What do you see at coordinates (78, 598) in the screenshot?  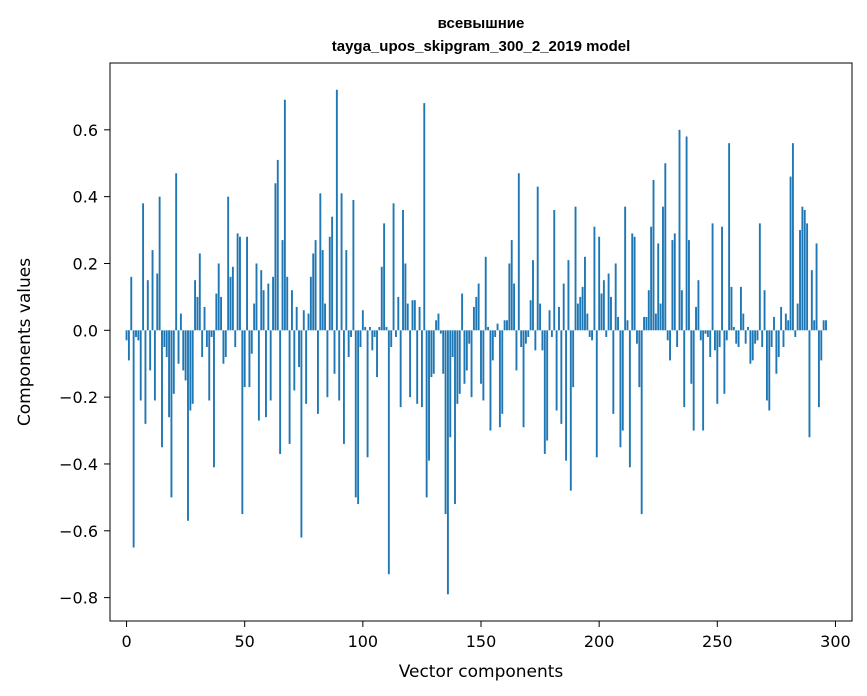 I see `y-tick-label: −0.8` at bounding box center [78, 598].